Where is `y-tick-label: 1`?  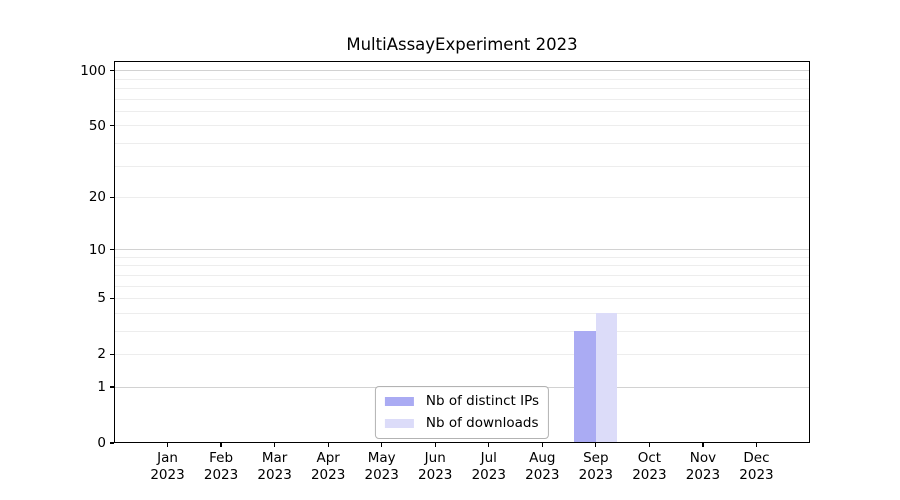 y-tick-label: 1 is located at coordinates (101, 387).